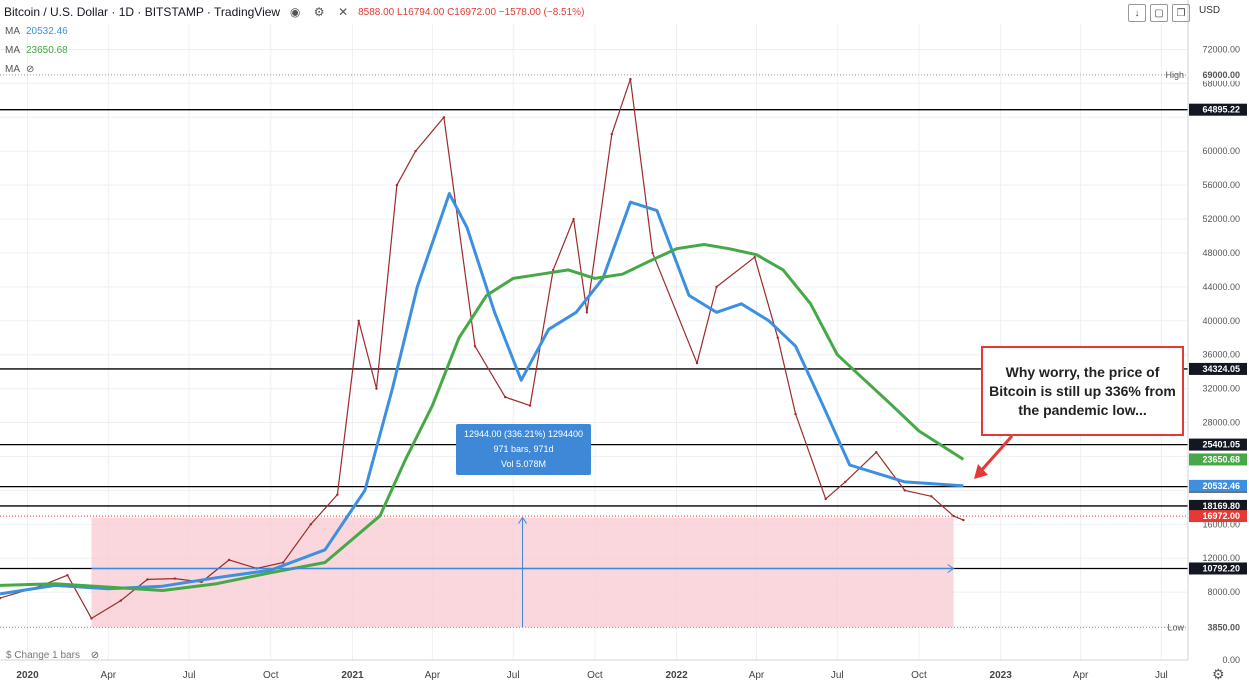  Describe the element at coordinates (1221, 369) in the screenshot. I see `level-price-tag: 34324.05` at that location.